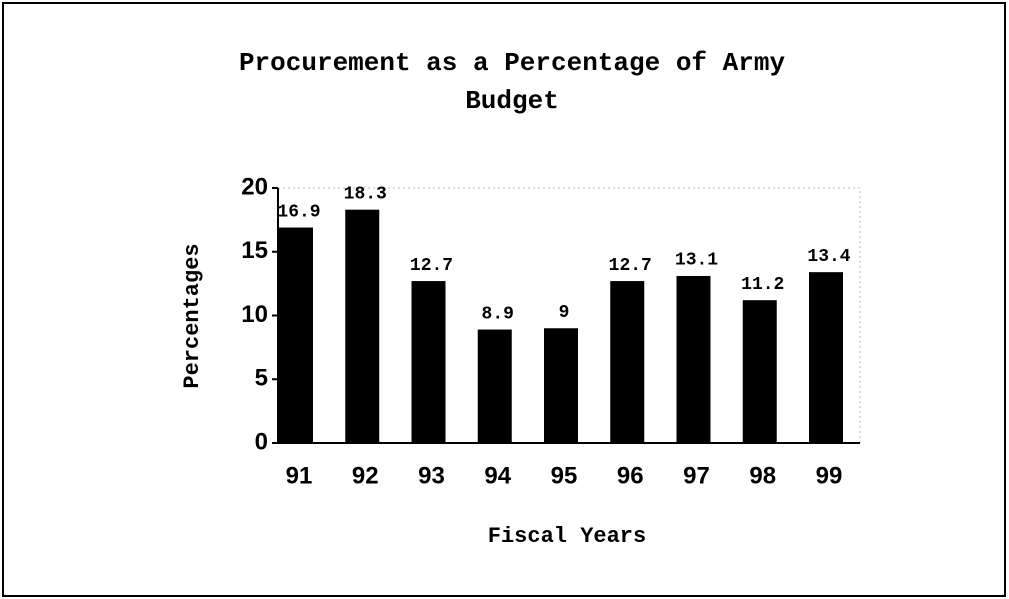 This screenshot has height=599, width=1009. Describe the element at coordinates (564, 475) in the screenshot. I see `x-tick-label: 95` at that location.